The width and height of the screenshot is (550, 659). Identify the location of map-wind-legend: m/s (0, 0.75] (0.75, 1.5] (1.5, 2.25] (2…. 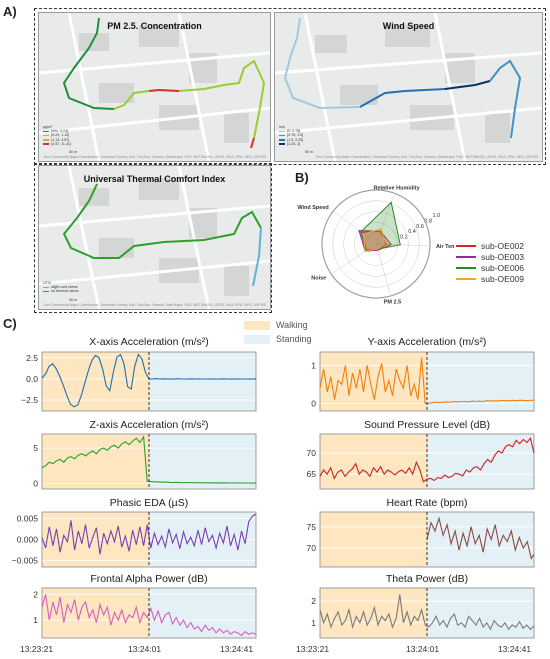
(291, 135).